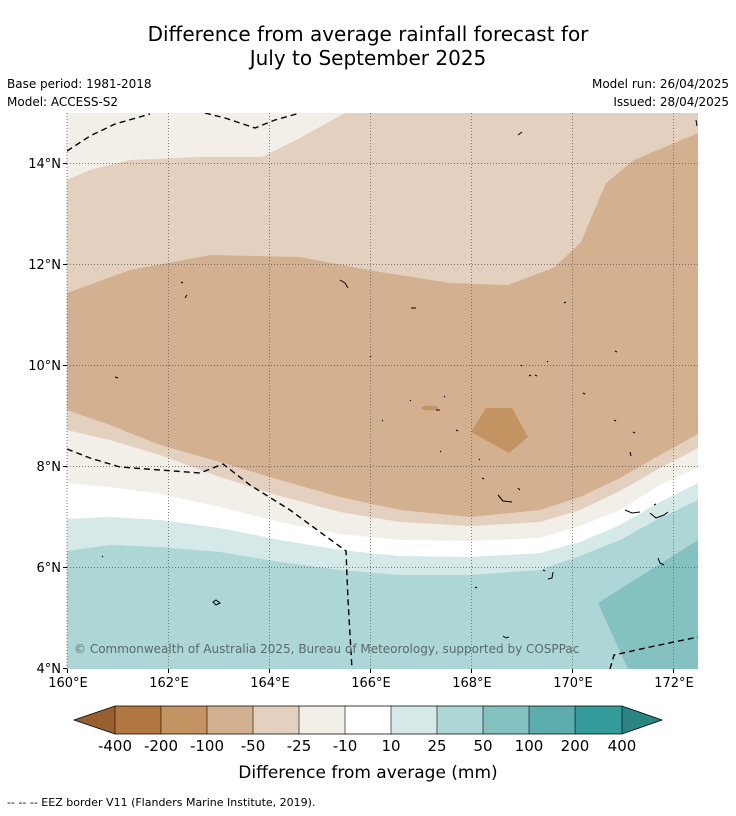 The height and width of the screenshot is (816, 736). What do you see at coordinates (368, 58) in the screenshot?
I see `title-line-2: July to September 2025` at bounding box center [368, 58].